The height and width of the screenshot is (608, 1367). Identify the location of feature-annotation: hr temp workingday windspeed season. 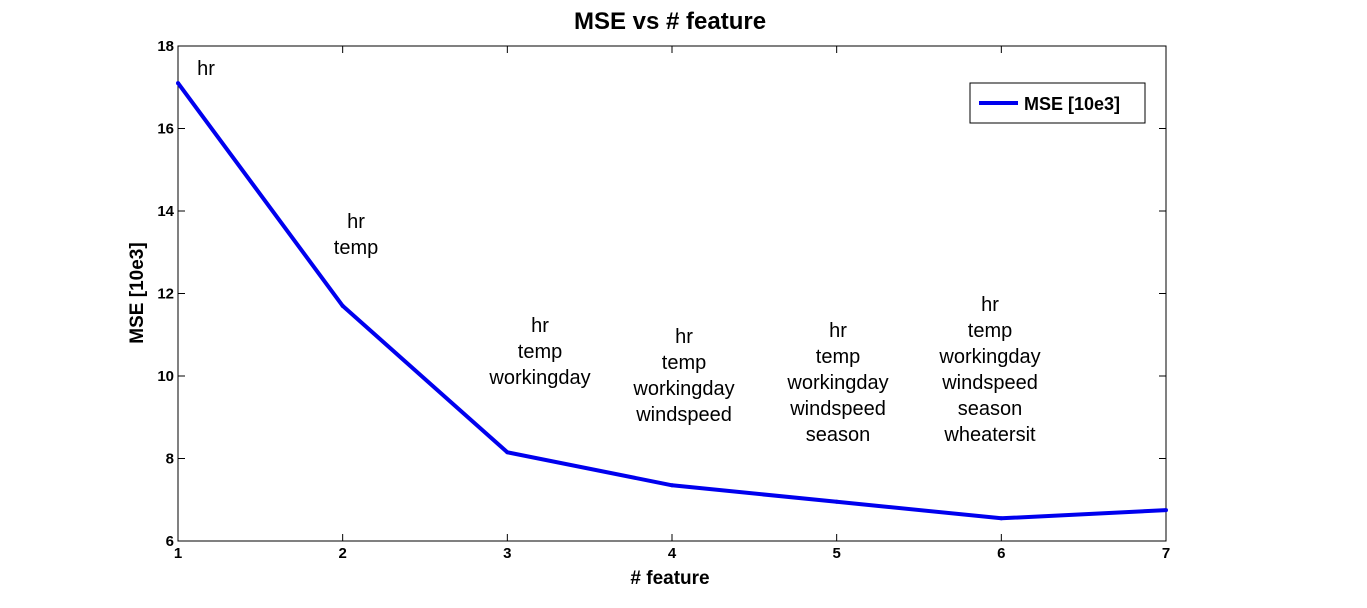
(837, 383).